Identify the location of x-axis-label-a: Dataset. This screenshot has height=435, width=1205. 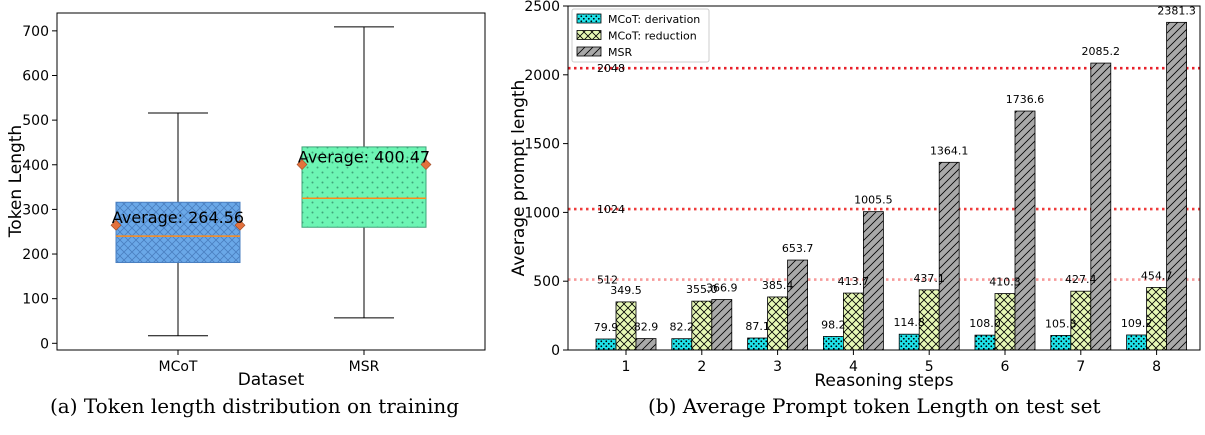
(271, 380).